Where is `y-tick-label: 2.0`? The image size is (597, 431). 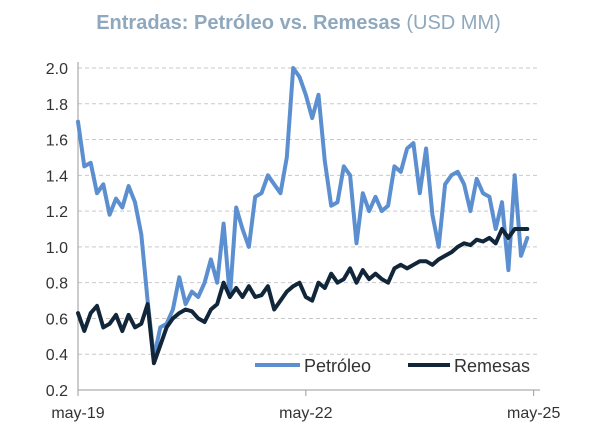 y-tick-label: 2.0 is located at coordinates (57, 69).